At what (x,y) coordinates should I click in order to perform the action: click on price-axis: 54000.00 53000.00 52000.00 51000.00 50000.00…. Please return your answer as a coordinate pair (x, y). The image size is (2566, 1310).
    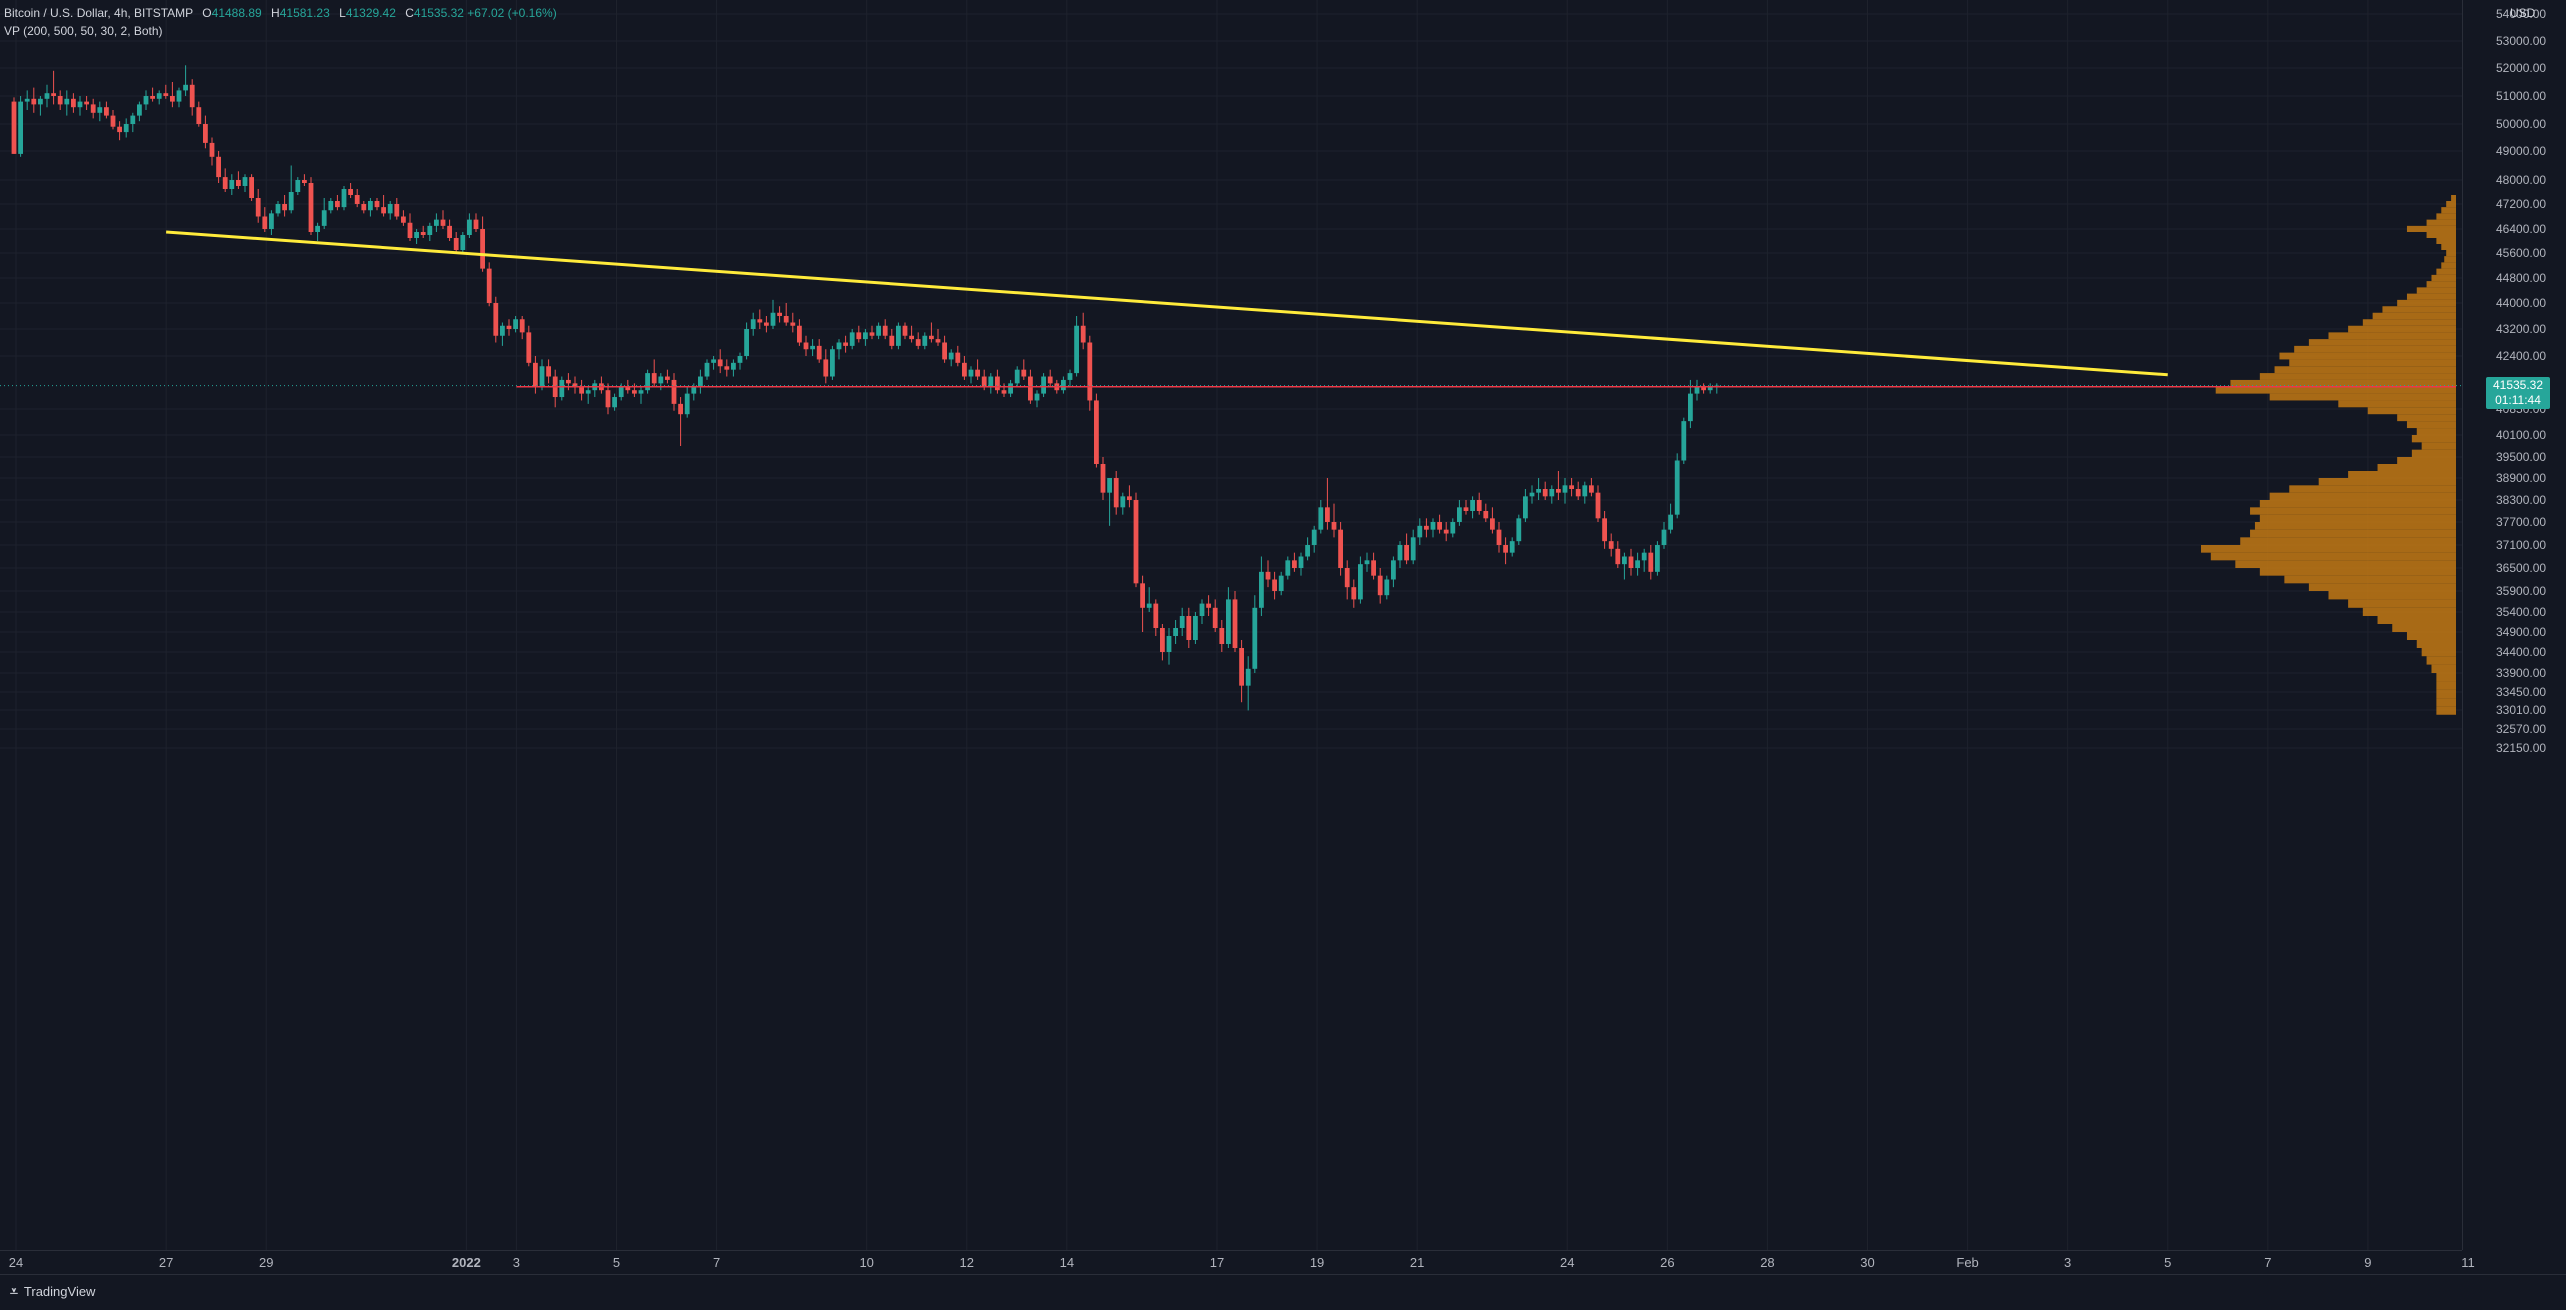
    Looking at the image, I should click on (2514, 625).